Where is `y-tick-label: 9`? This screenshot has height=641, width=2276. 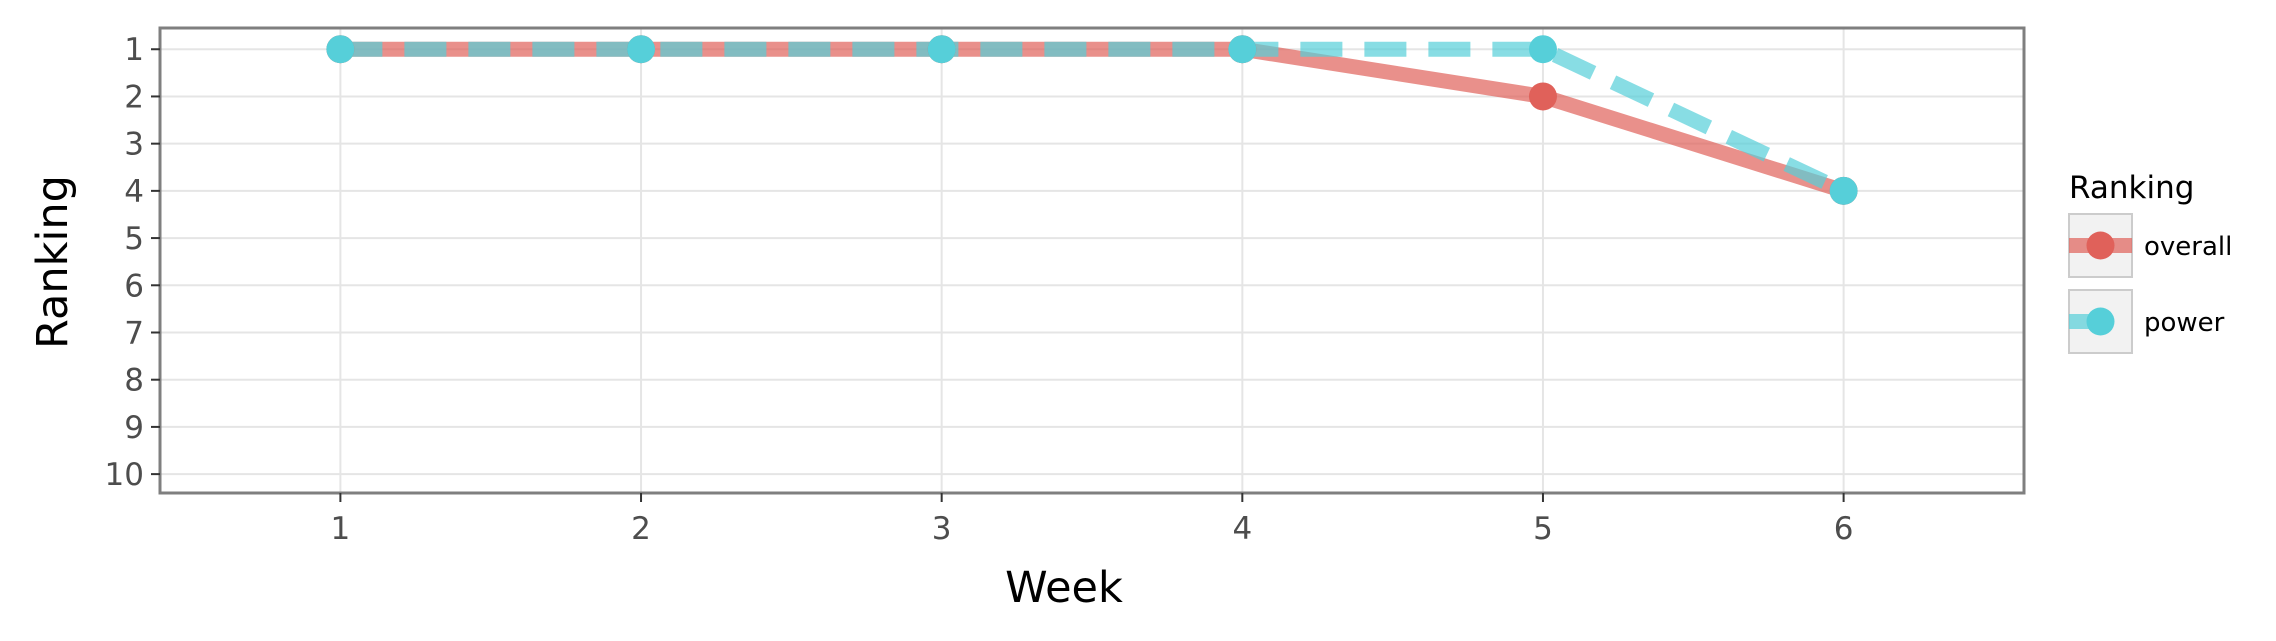 y-tick-label: 9 is located at coordinates (134, 428).